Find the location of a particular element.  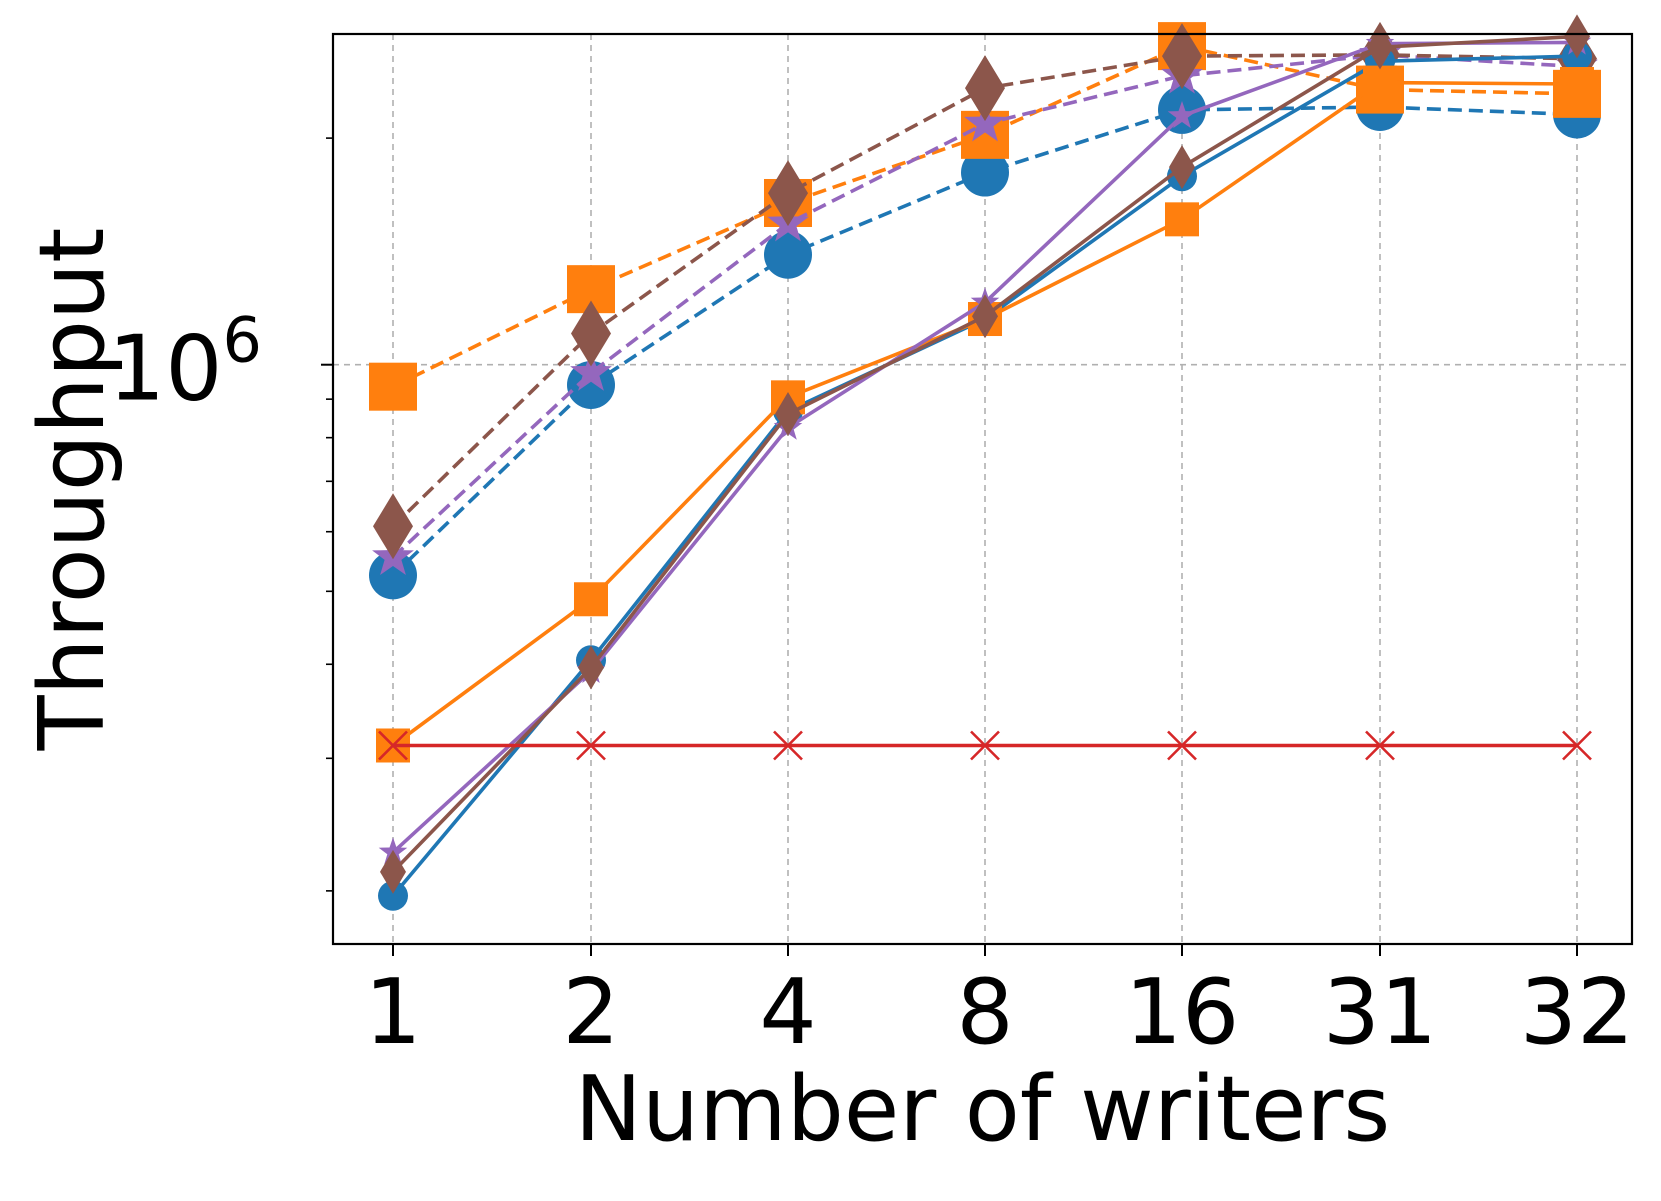

x-tick-label: 32 is located at coordinates (1577, 1012).